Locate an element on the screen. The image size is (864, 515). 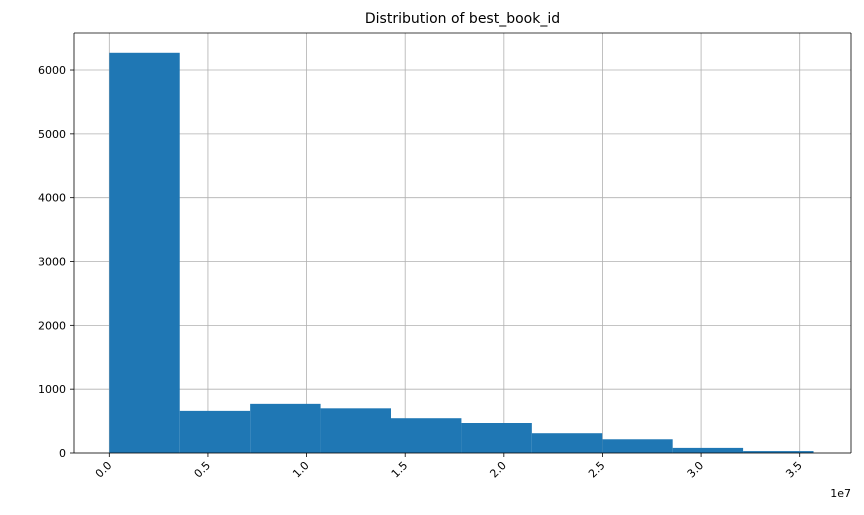
y-tick-label: 3000 is located at coordinates (52, 262).